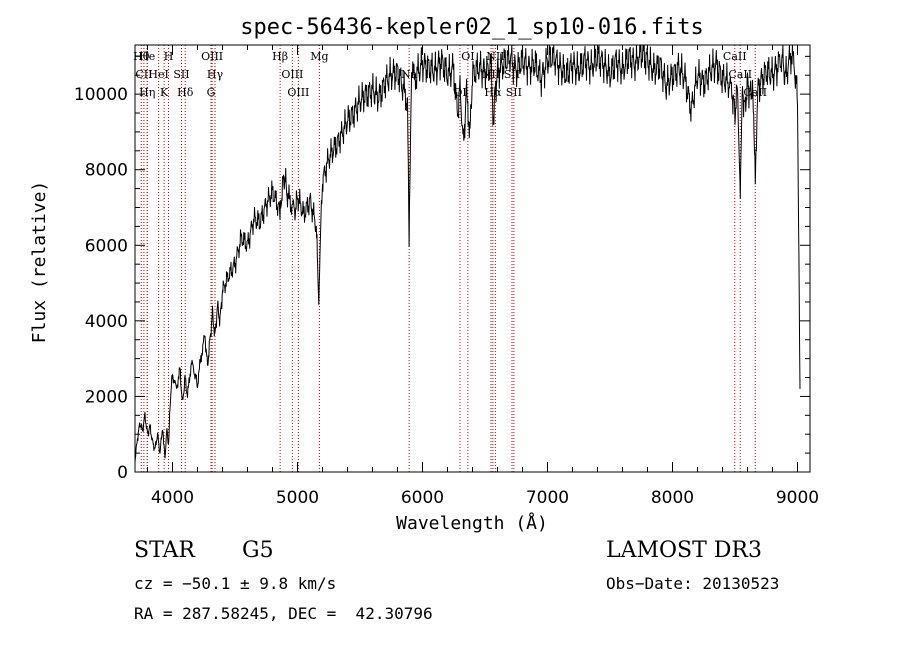 The width and height of the screenshot is (900, 649). I want to click on line-label-13: OIII, so click(292, 74).